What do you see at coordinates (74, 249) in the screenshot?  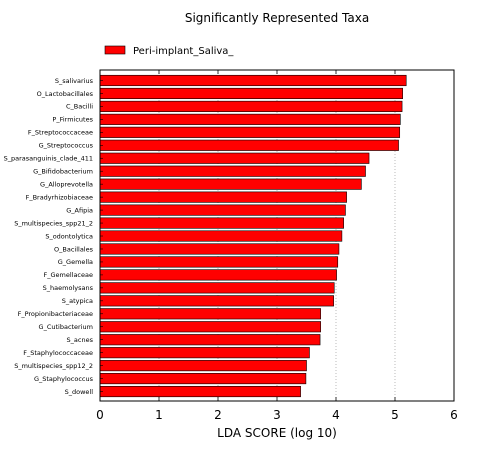 I see `y-tick-label: O_Bacillales` at bounding box center [74, 249].